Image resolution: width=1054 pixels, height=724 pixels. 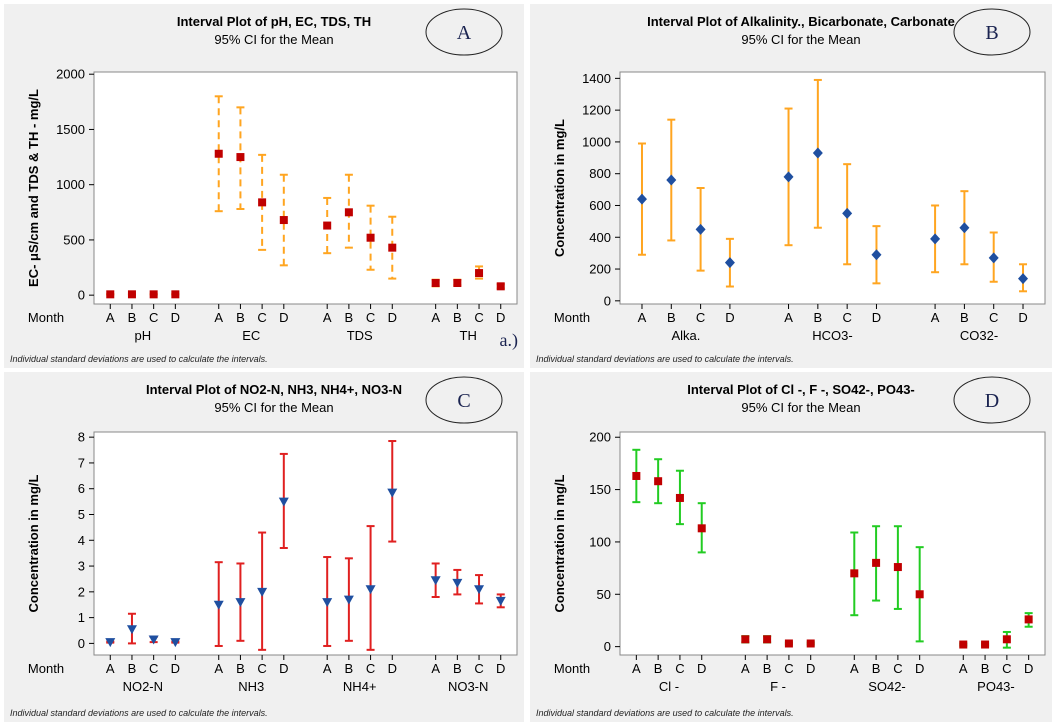 I want to click on y-axis-label: Concentration in mg/L, so click(x=33, y=543).